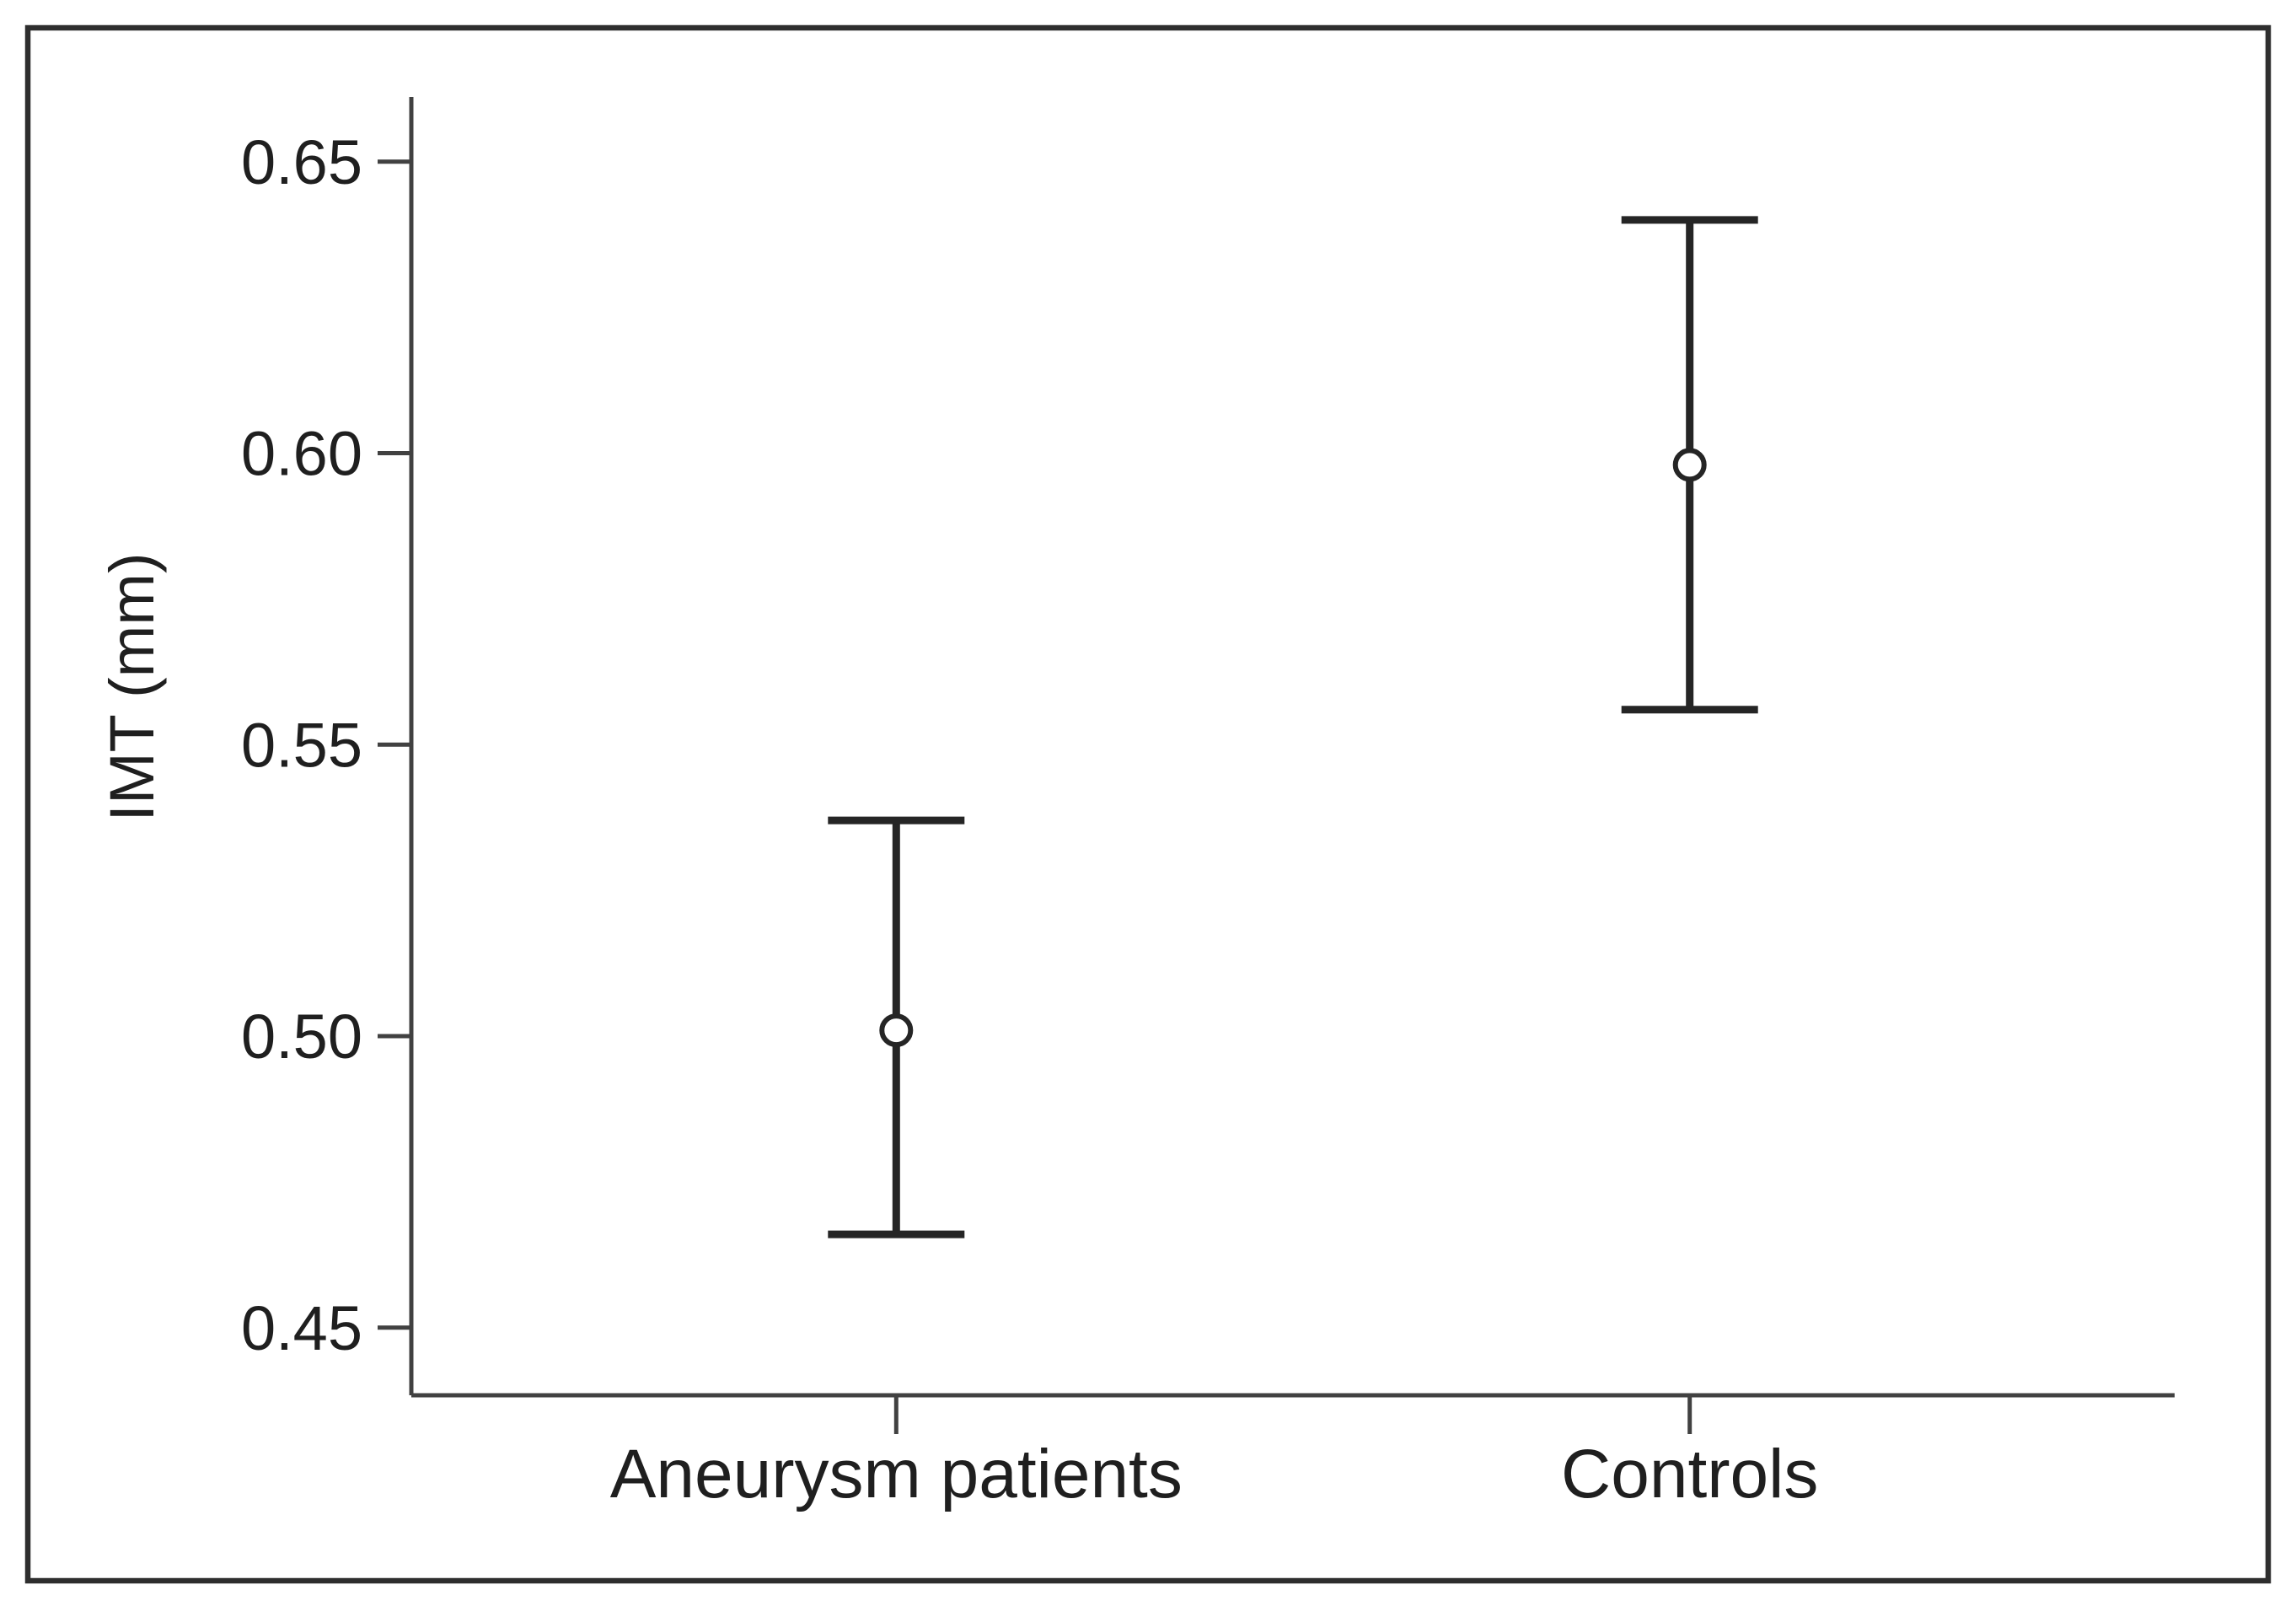  I want to click on y-tick-label: 0.65, so click(301, 162).